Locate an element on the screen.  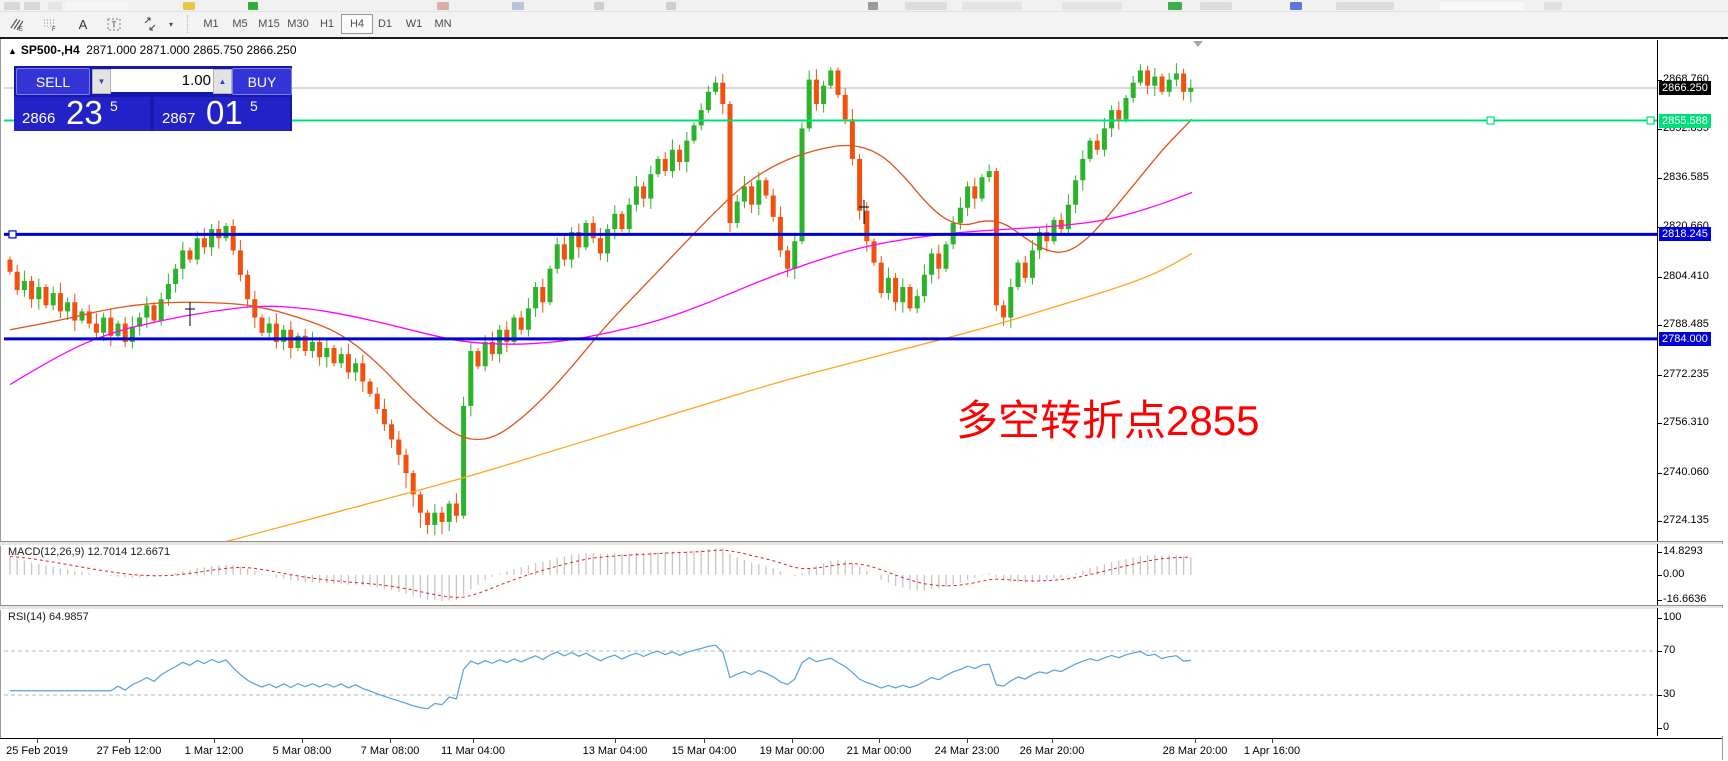
price-tick-label: 2788.485 is located at coordinates (1686, 324).